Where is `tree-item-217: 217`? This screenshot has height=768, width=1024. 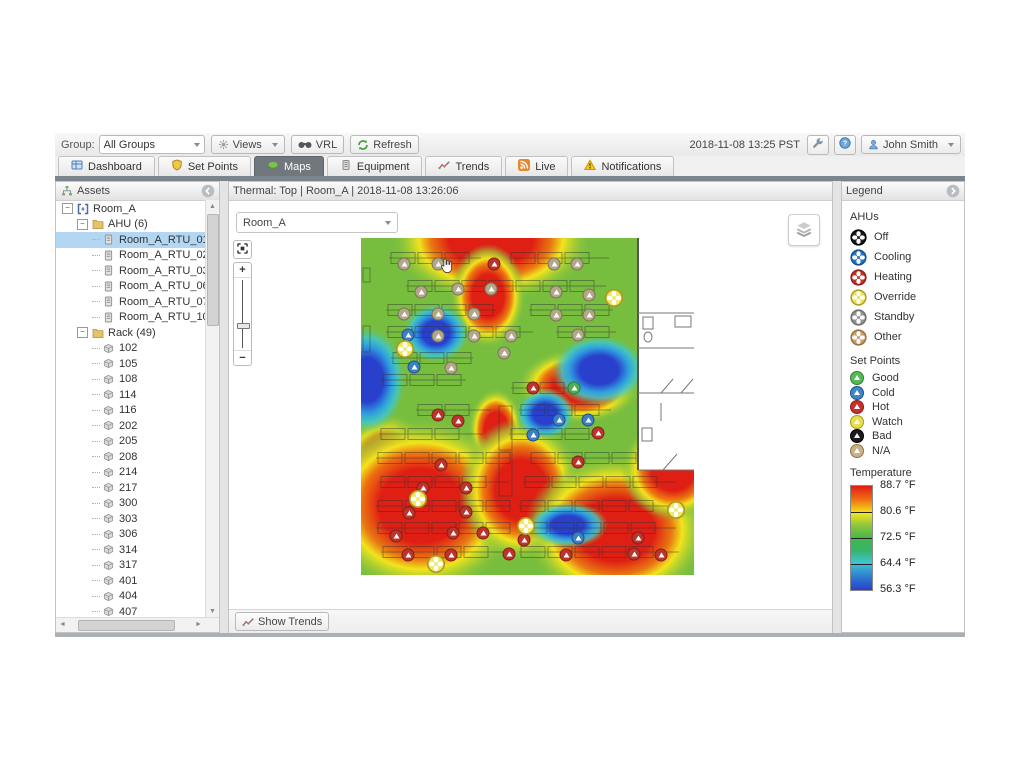
tree-item-217: 217 is located at coordinates (137, 488).